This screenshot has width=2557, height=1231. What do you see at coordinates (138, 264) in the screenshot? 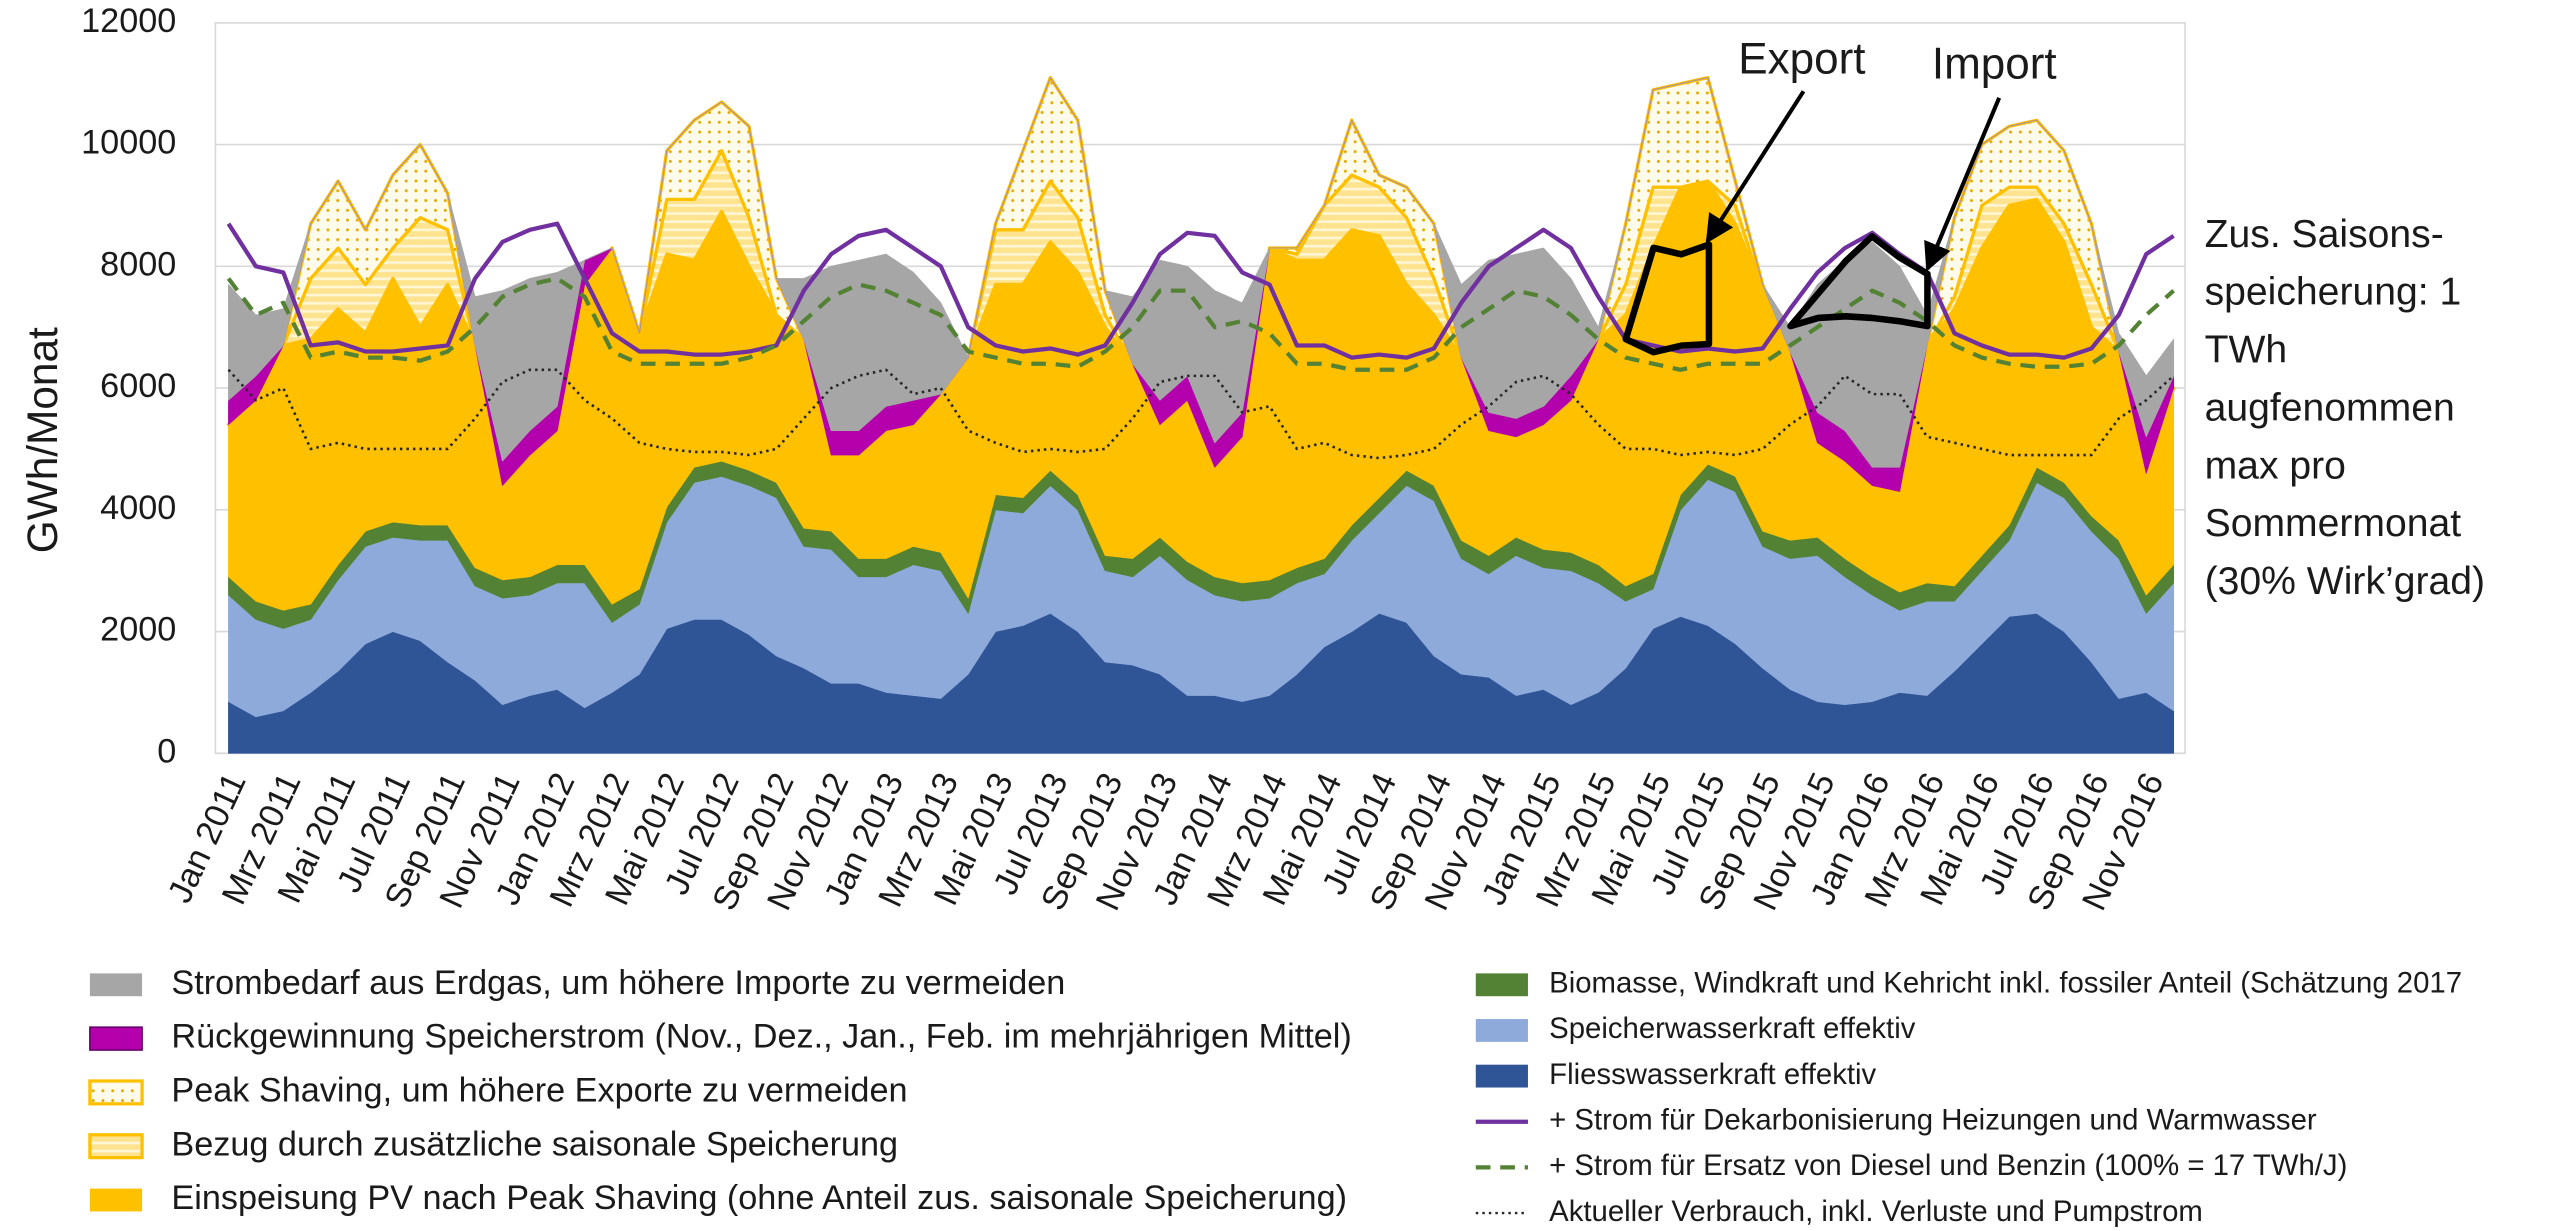
I see `y-tick-label: 8000` at bounding box center [138, 264].